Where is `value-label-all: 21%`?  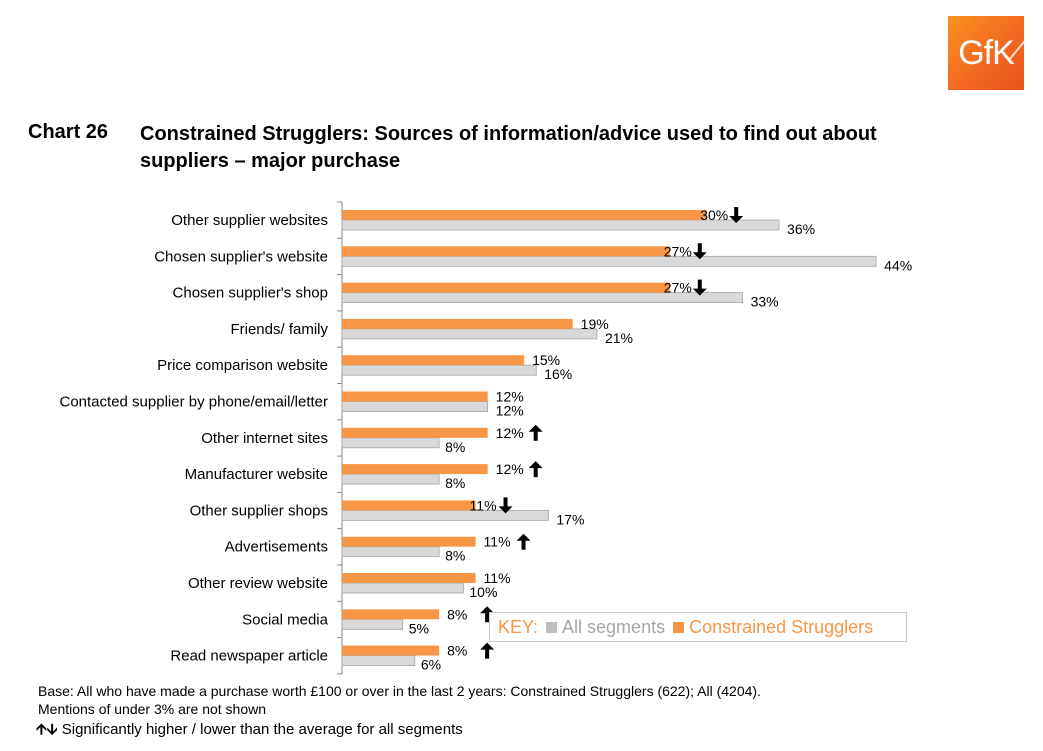
value-label-all: 21% is located at coordinates (619, 338).